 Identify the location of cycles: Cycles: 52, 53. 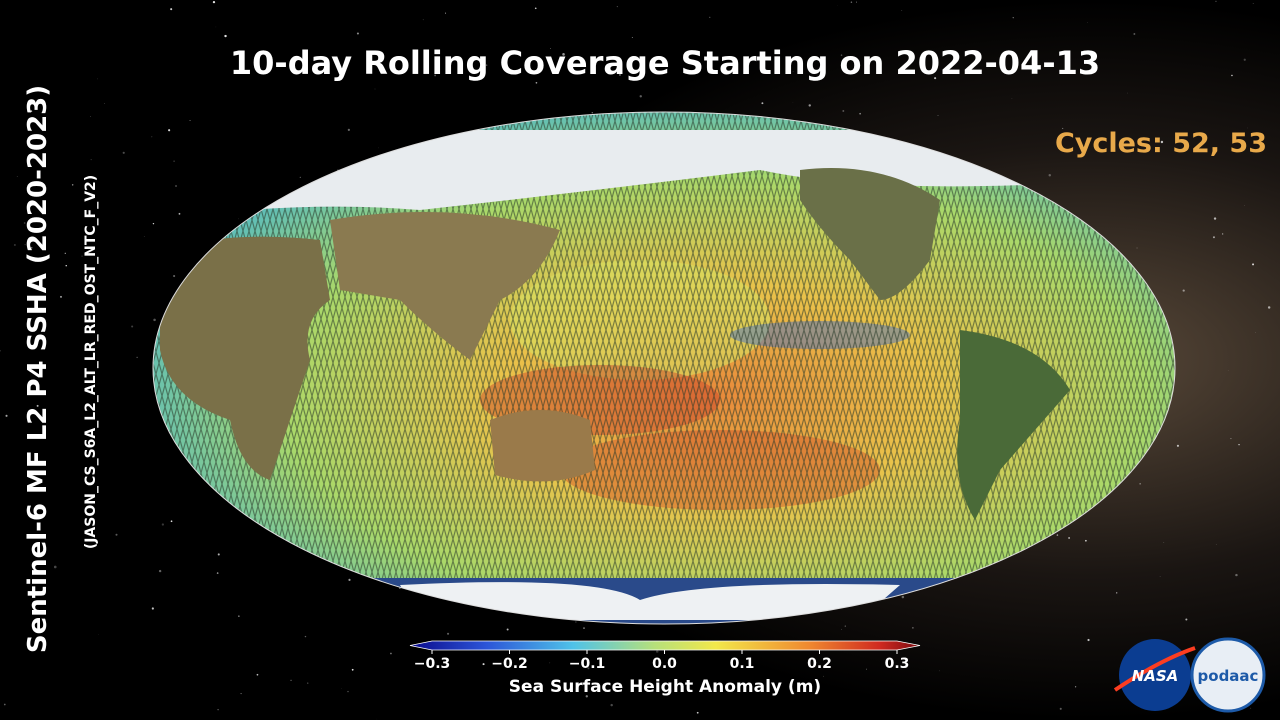
(1161, 143).